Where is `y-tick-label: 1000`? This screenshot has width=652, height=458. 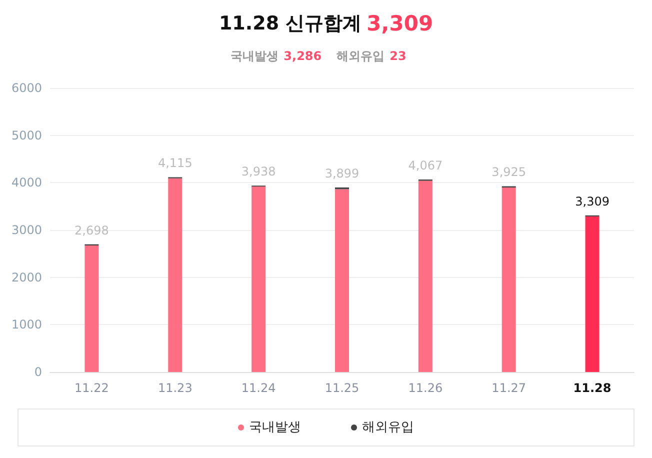 y-tick-label: 1000 is located at coordinates (26, 325).